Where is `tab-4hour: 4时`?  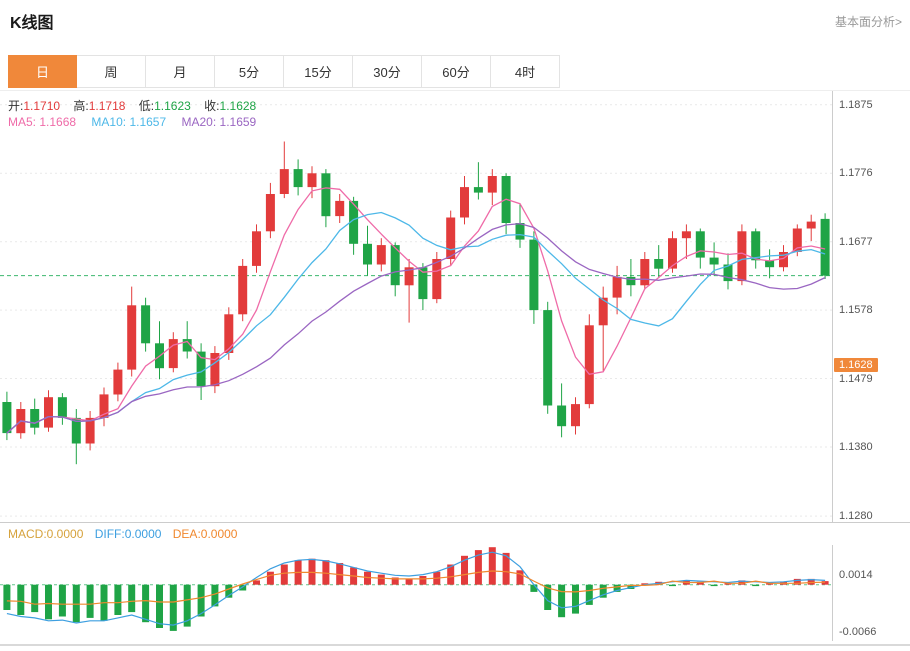
tab-4hour: 4时 is located at coordinates (525, 71).